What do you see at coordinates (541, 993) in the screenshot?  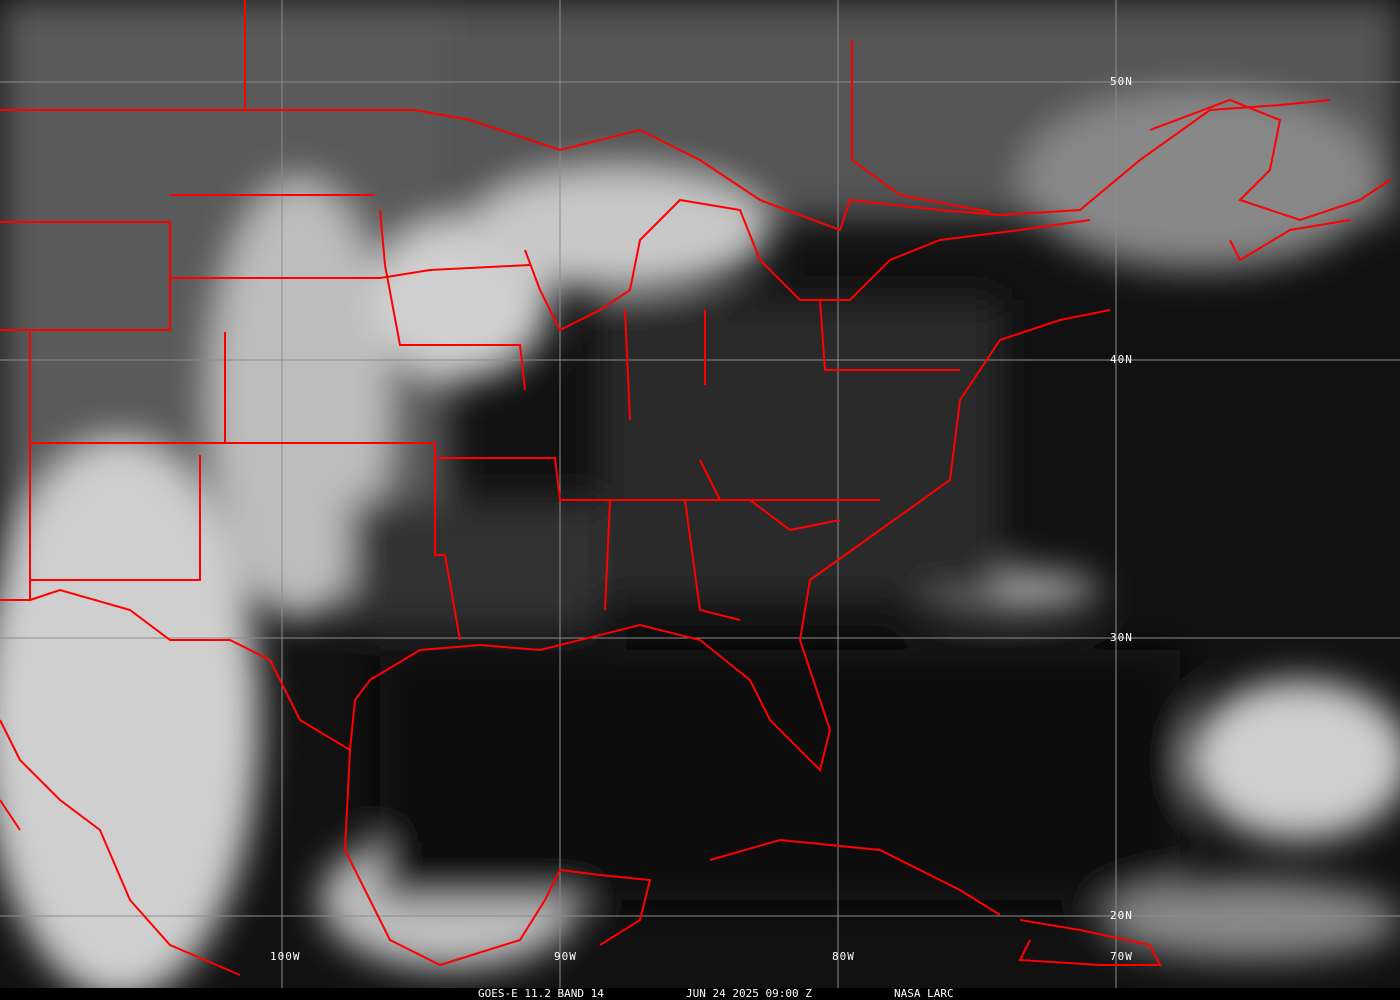 I see `product-label: GOES-E 11.2 BAND 14` at bounding box center [541, 993].